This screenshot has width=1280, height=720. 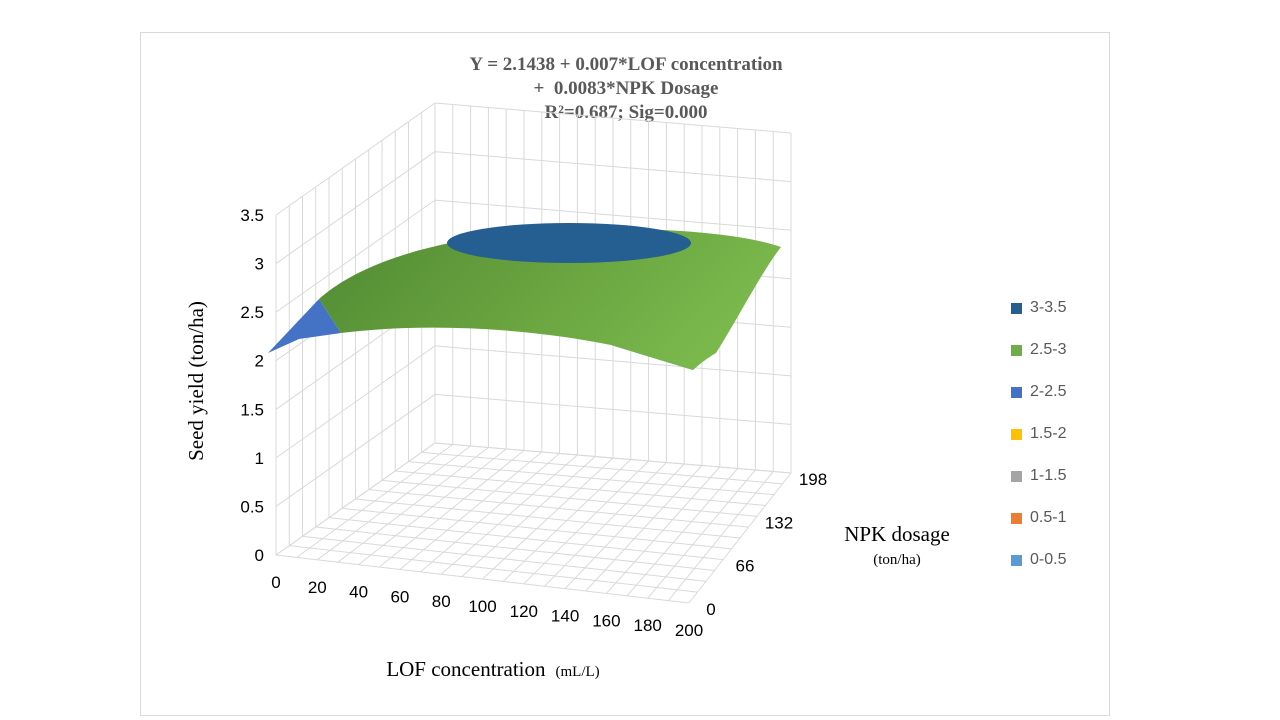 I want to click on title-line-2: + 0.0083*NPK Dosage, so click(x=626, y=88).